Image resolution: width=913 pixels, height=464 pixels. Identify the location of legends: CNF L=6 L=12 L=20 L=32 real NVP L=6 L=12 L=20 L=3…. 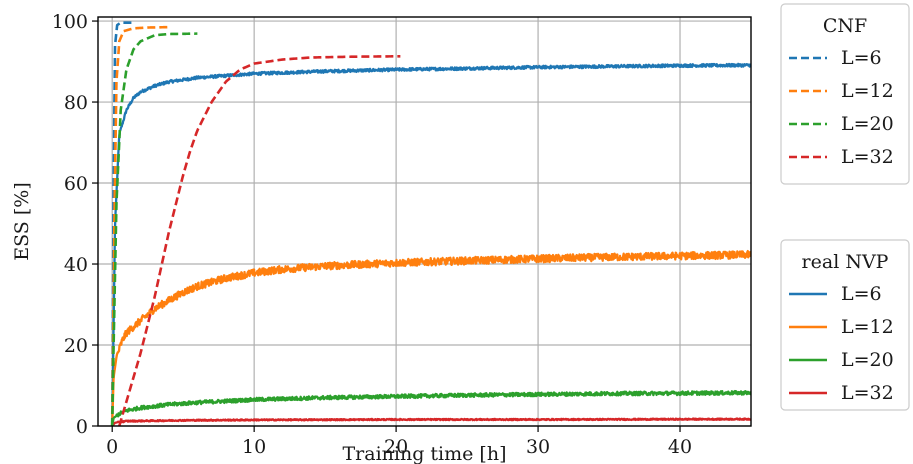
(845, 207).